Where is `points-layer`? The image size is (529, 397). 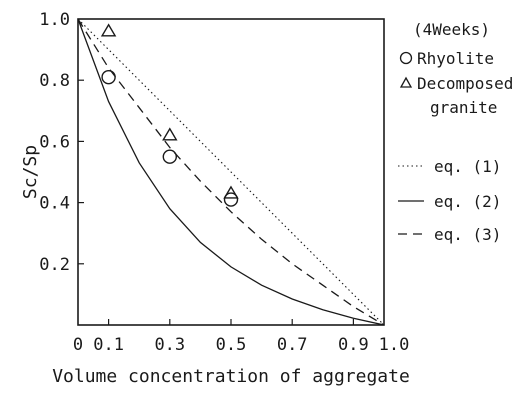
points-layer is located at coordinates (169, 115).